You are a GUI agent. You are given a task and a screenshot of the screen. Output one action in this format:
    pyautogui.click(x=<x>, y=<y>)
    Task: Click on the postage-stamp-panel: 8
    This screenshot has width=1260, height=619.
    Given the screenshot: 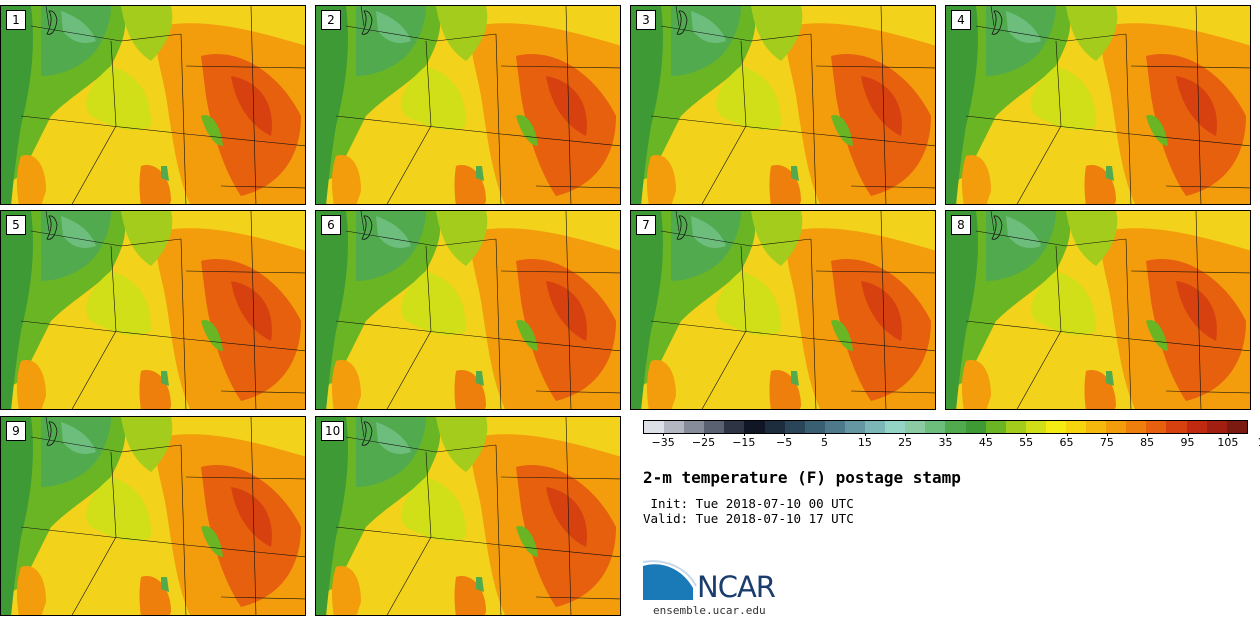 What is the action you would take?
    pyautogui.click(x=1098, y=310)
    